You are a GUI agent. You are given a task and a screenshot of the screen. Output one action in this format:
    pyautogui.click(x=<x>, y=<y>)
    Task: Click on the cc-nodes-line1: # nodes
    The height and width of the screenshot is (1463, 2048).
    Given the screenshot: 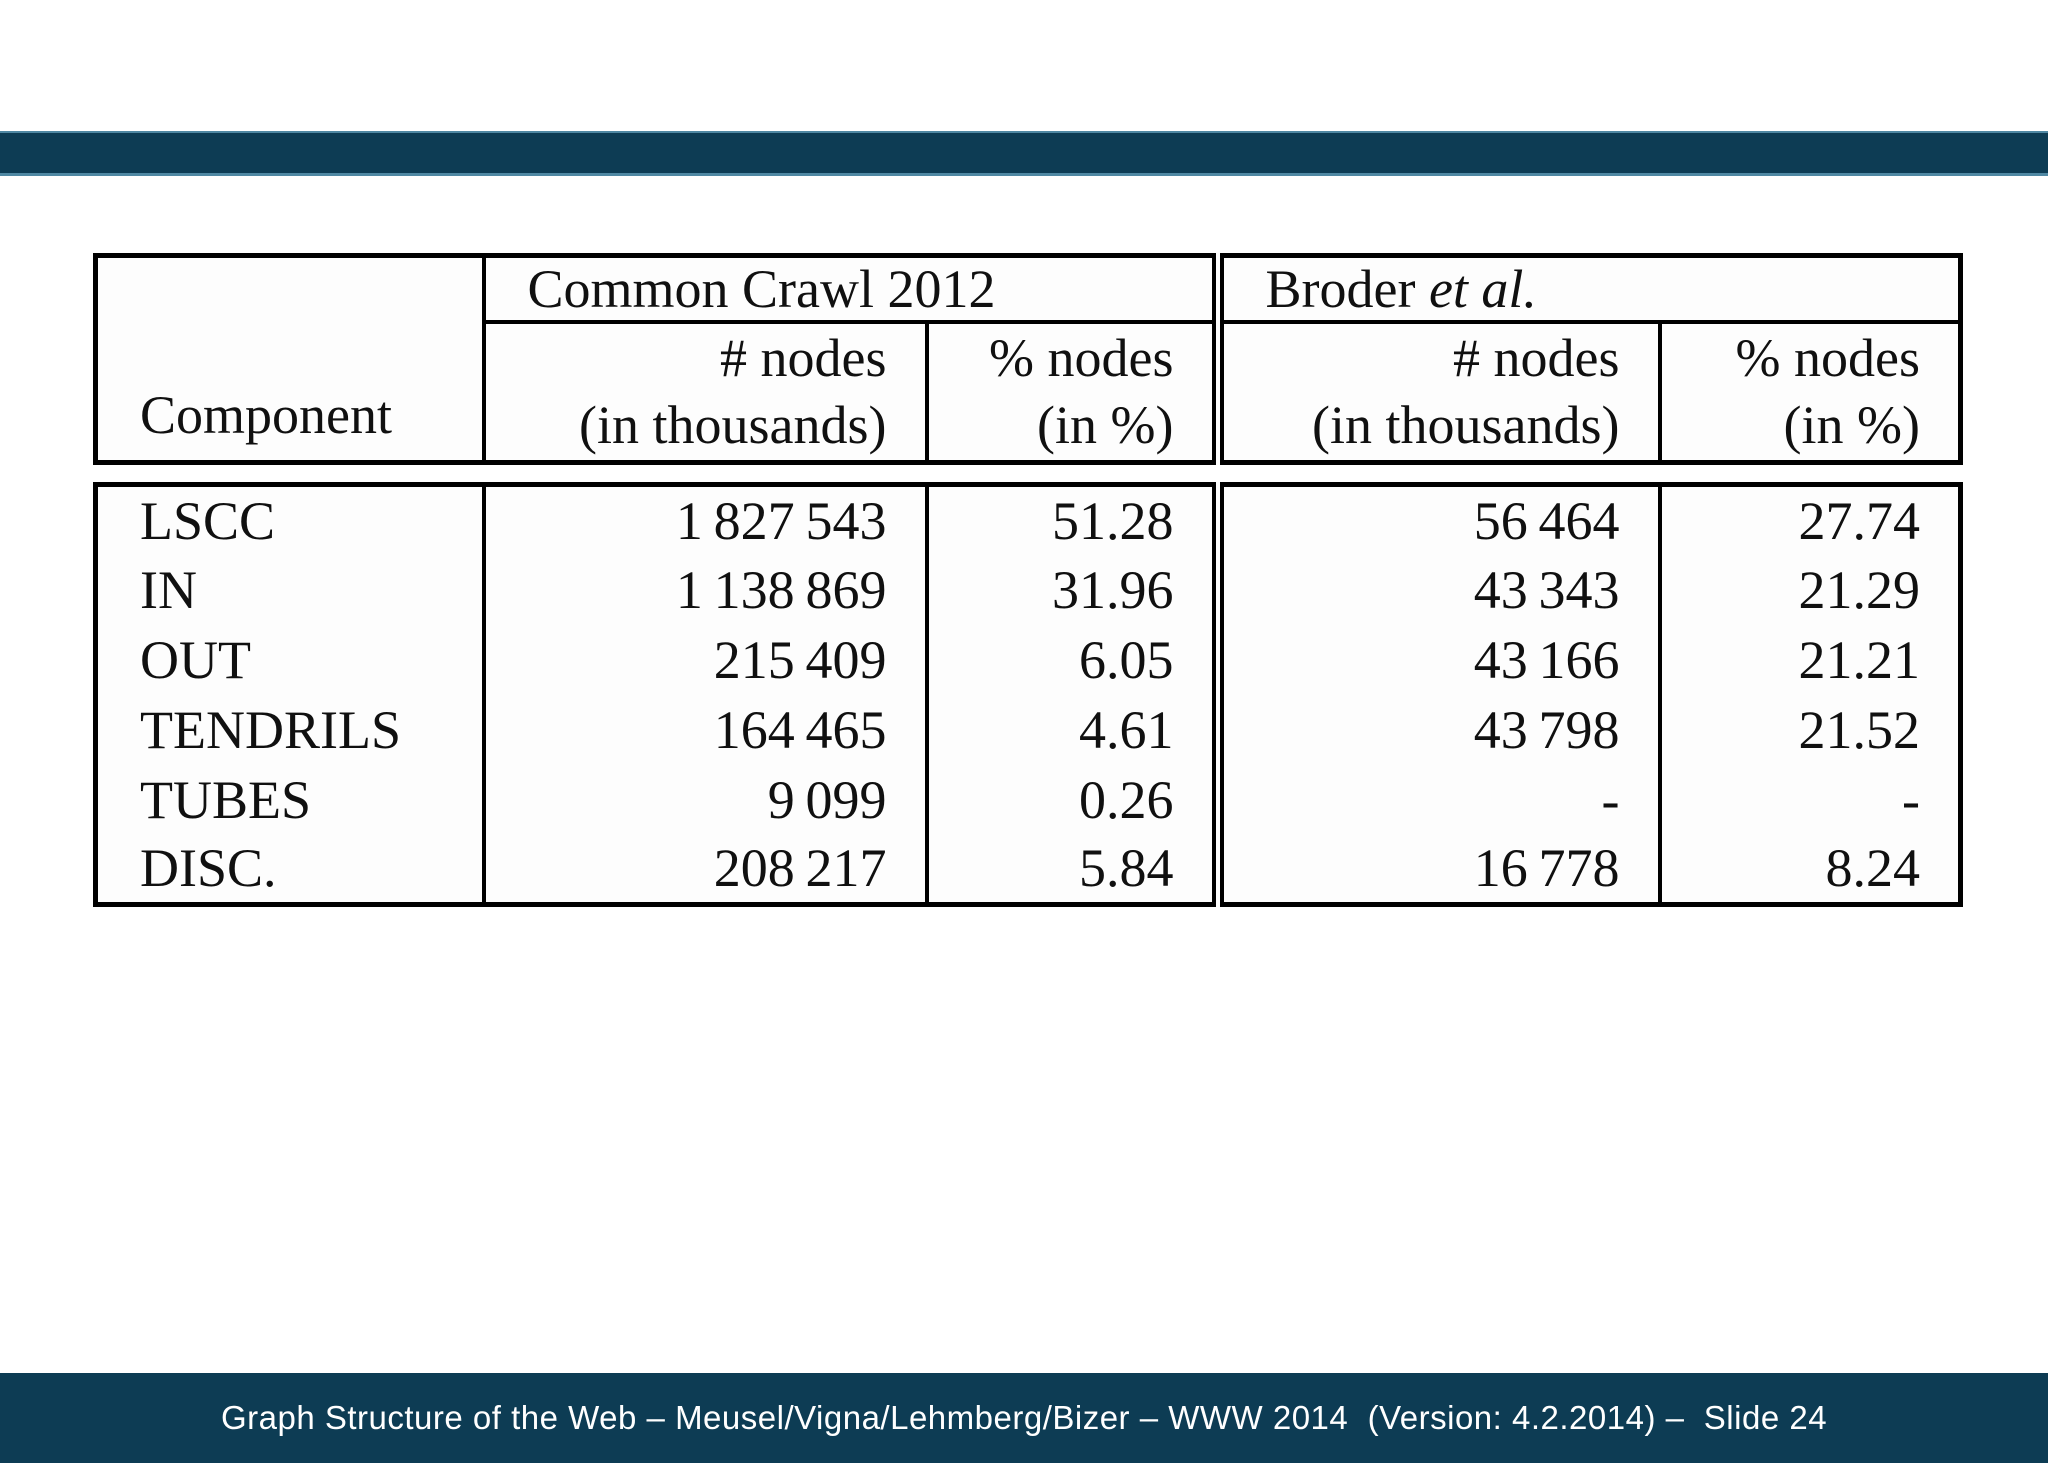 What is the action you would take?
    pyautogui.click(x=803, y=357)
    